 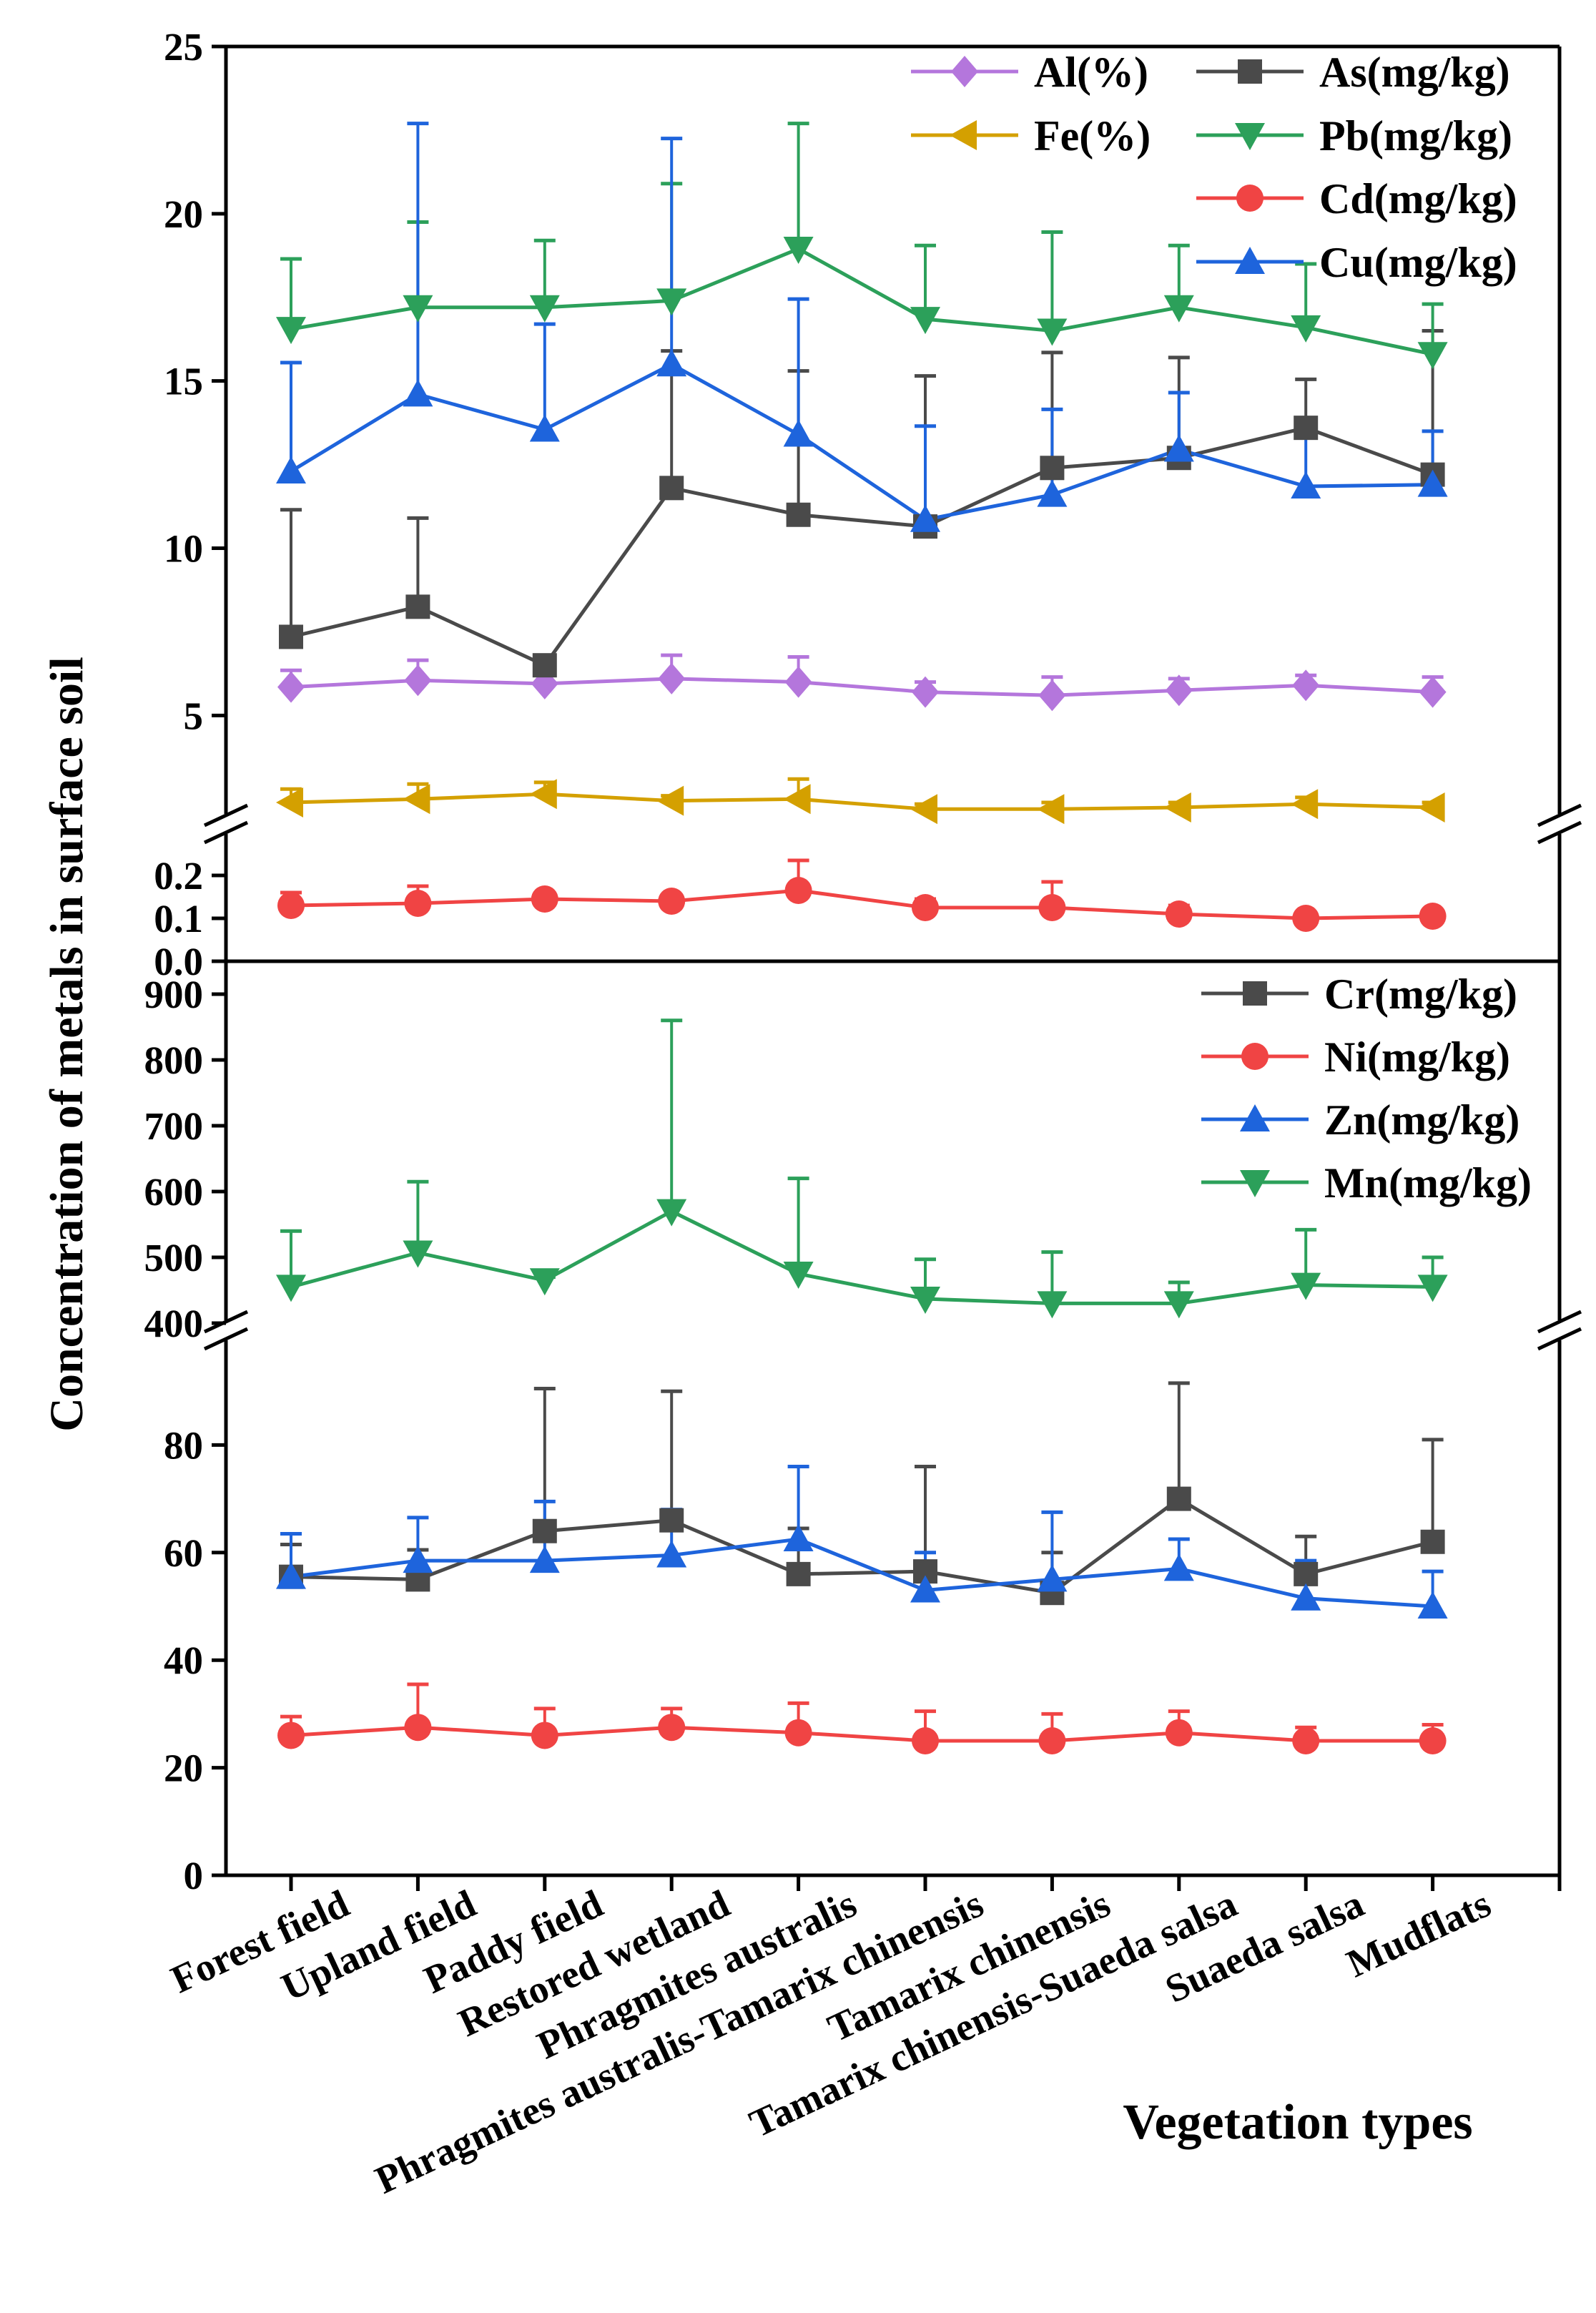 What do you see at coordinates (862, 687) in the screenshot?
I see `al-line` at bounding box center [862, 687].